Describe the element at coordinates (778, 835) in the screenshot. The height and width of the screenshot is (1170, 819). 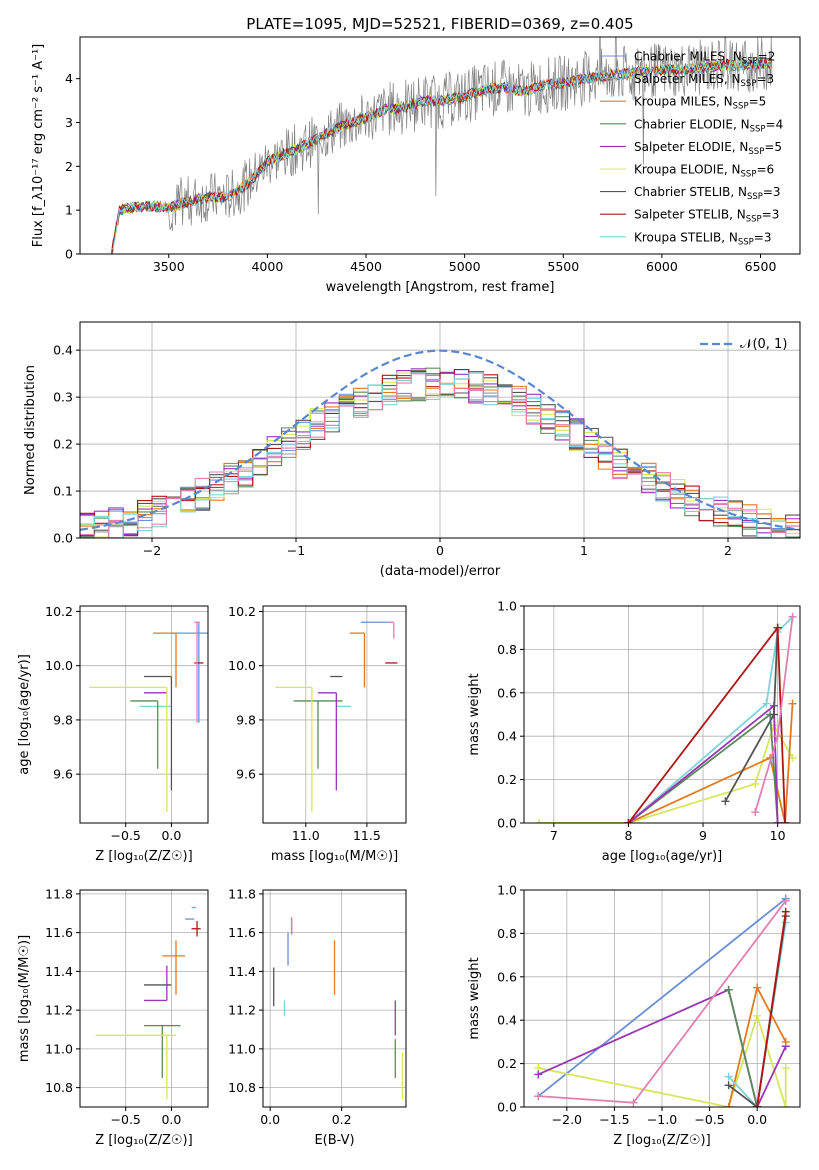
I see `x-tick-label: 10` at that location.